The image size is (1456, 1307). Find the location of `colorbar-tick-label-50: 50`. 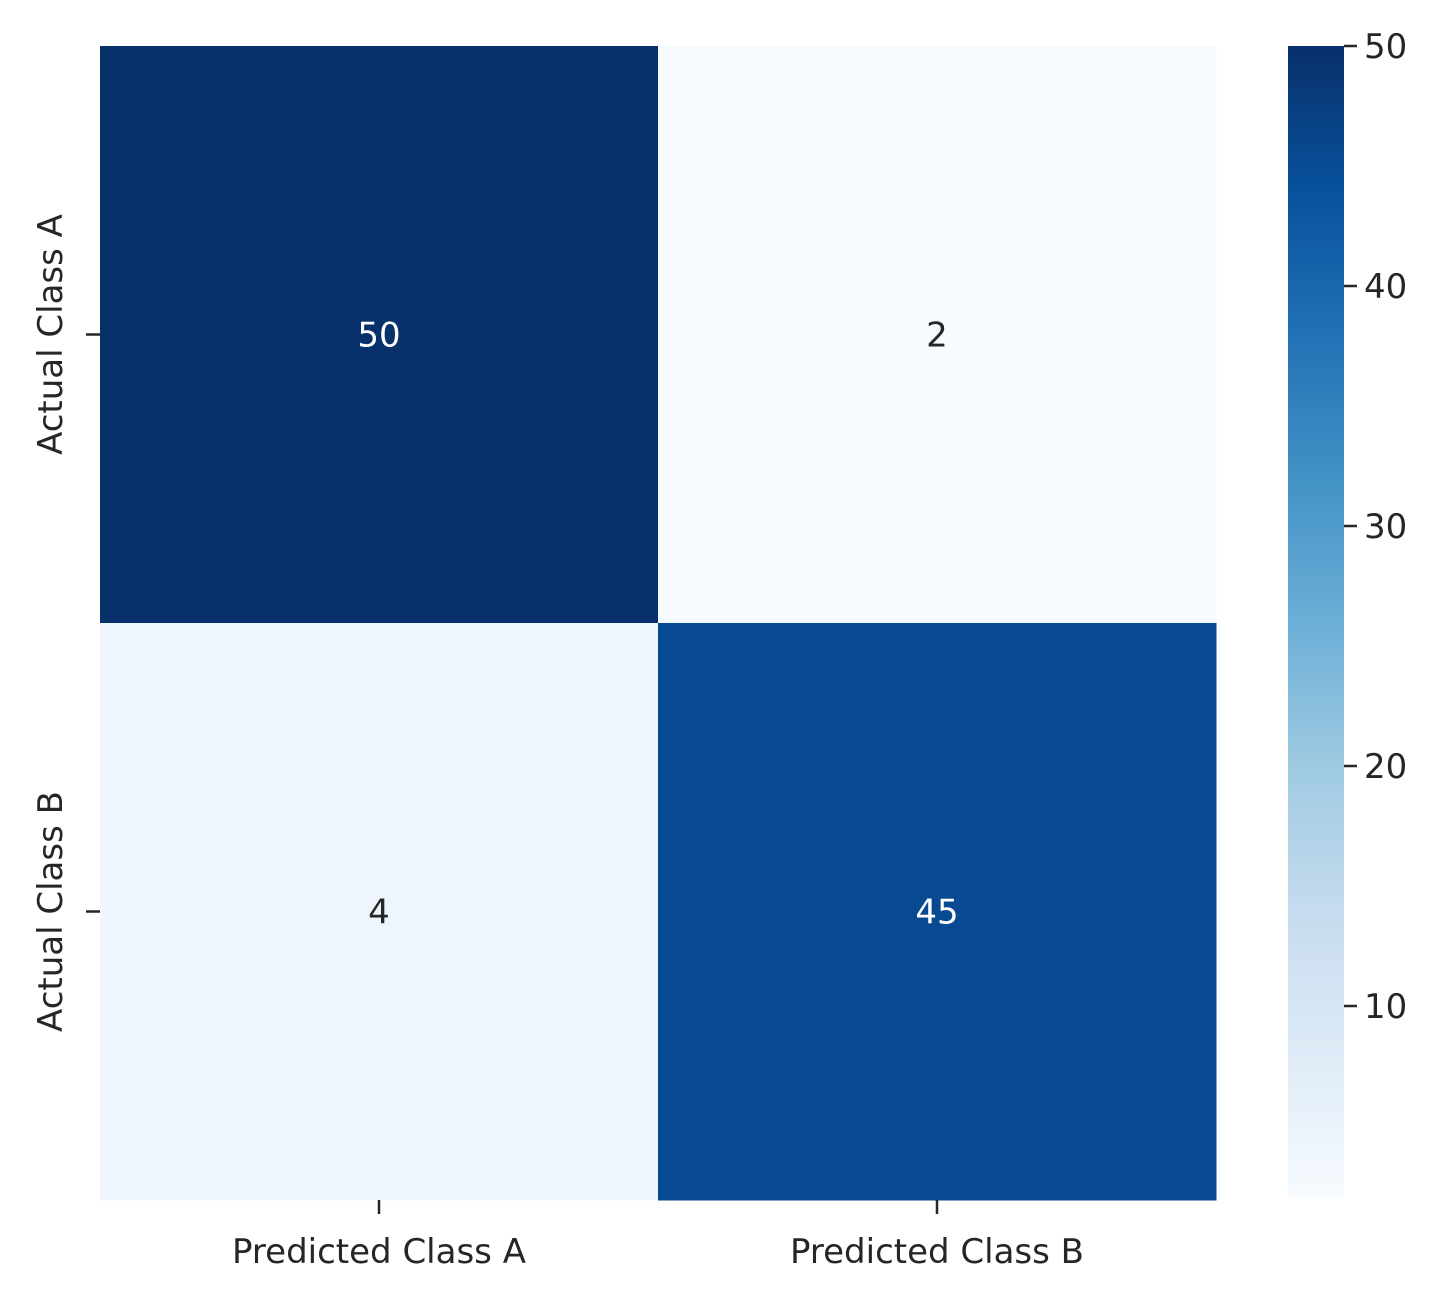

colorbar-tick-label-50: 50 is located at coordinates (1385, 47).